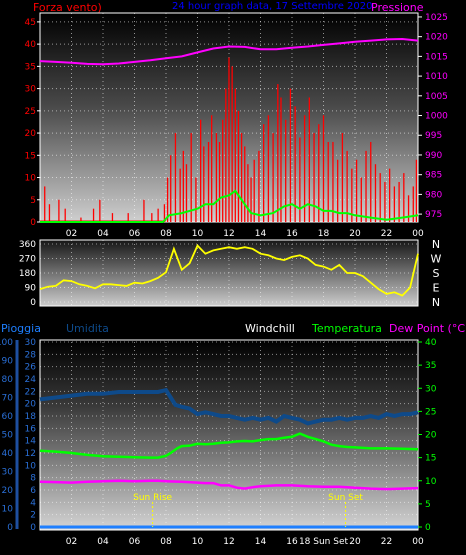  What do you see at coordinates (30, 112) in the screenshot?
I see `wind-tick-label: 25` at bounding box center [30, 112].